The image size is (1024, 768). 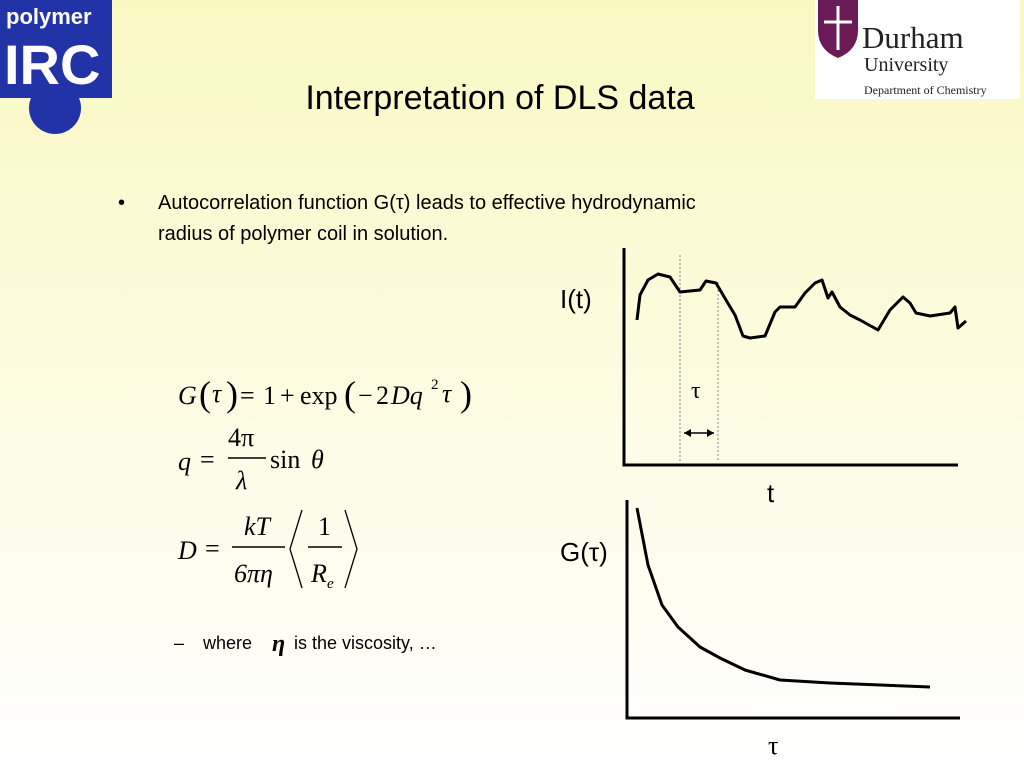 I want to click on logo-text: Department of Chemistry, so click(x=925, y=90).